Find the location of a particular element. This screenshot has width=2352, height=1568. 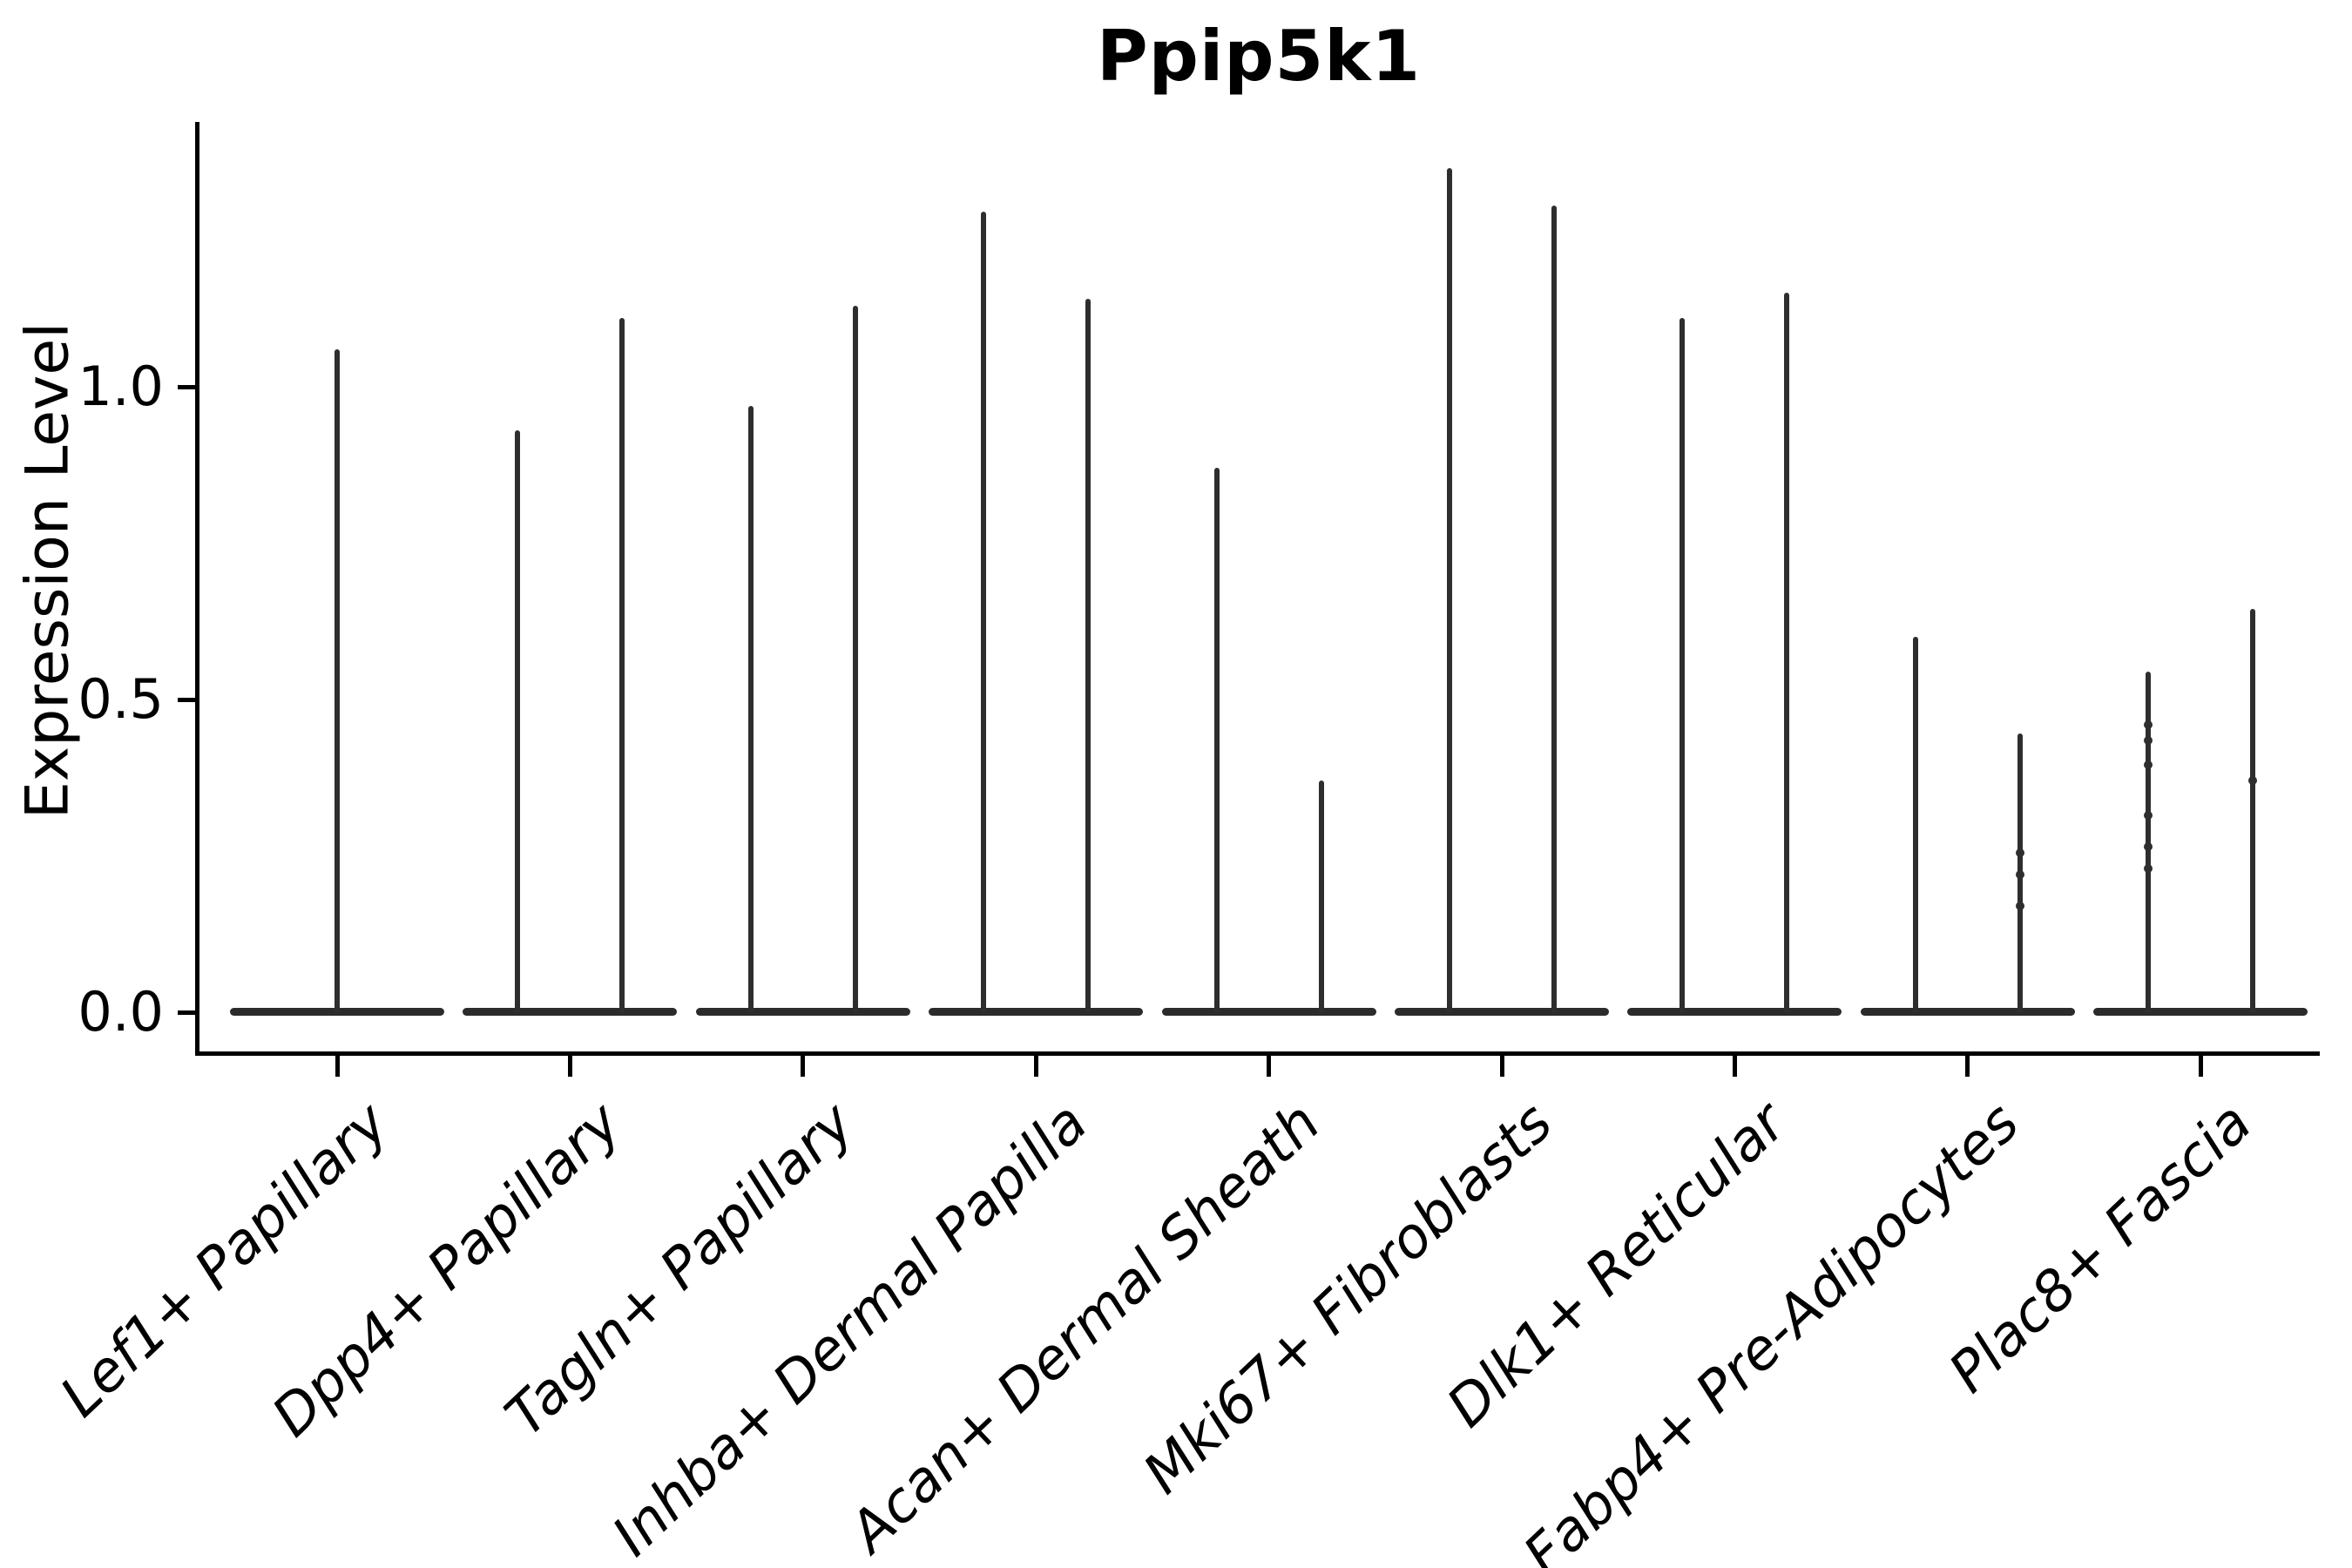

x-tick-label-3: Inhba+ Dermal Papilla is located at coordinates (850, 1329).